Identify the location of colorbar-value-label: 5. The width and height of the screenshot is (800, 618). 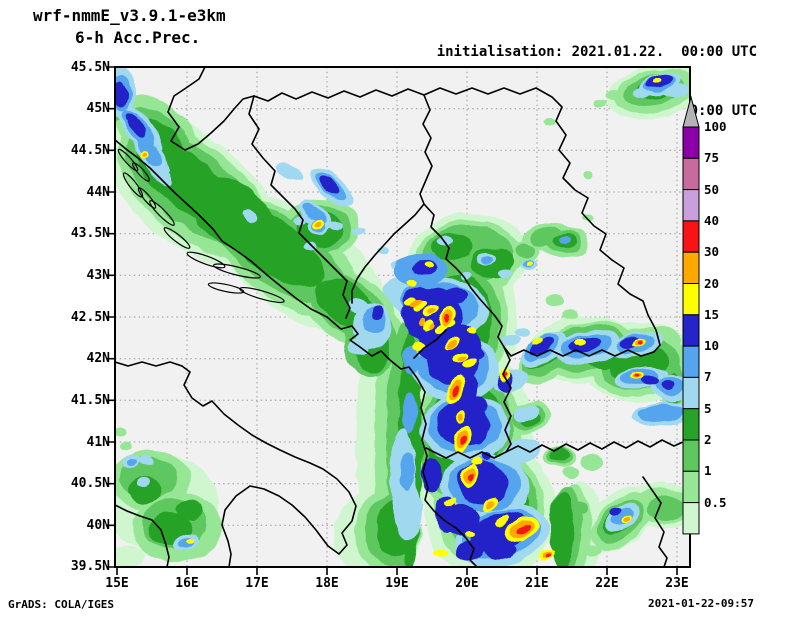
(708, 408).